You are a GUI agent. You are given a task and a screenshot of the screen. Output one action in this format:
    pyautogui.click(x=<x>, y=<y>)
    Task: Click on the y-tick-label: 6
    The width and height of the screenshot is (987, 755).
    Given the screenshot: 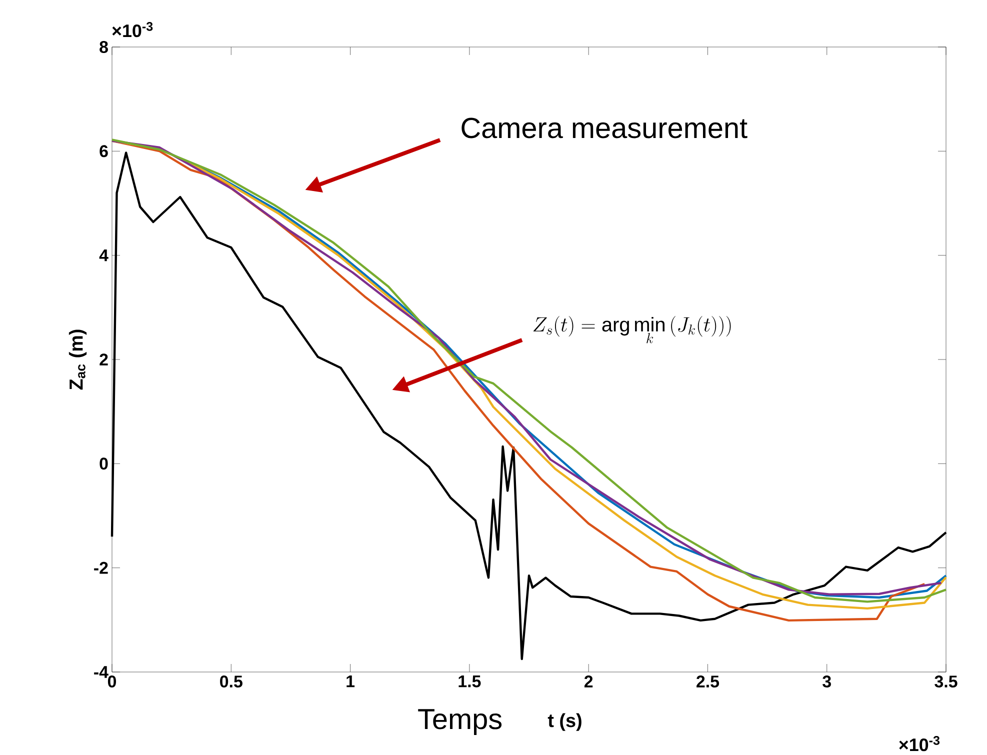 What is the action you would take?
    pyautogui.click(x=104, y=151)
    